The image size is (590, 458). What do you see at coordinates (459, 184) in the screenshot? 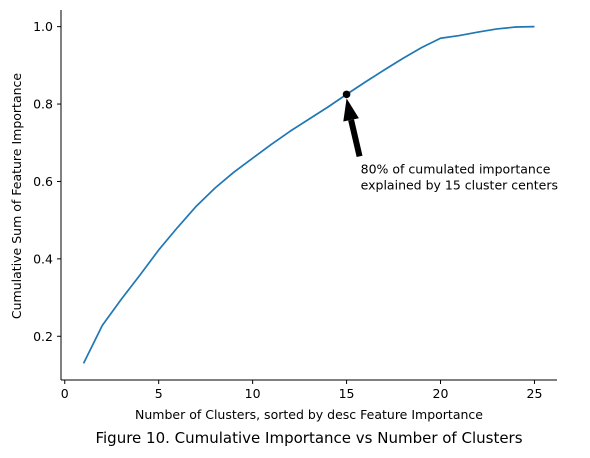
I see `annotation-text-line: explained by 15 cluster centers` at bounding box center [459, 184].